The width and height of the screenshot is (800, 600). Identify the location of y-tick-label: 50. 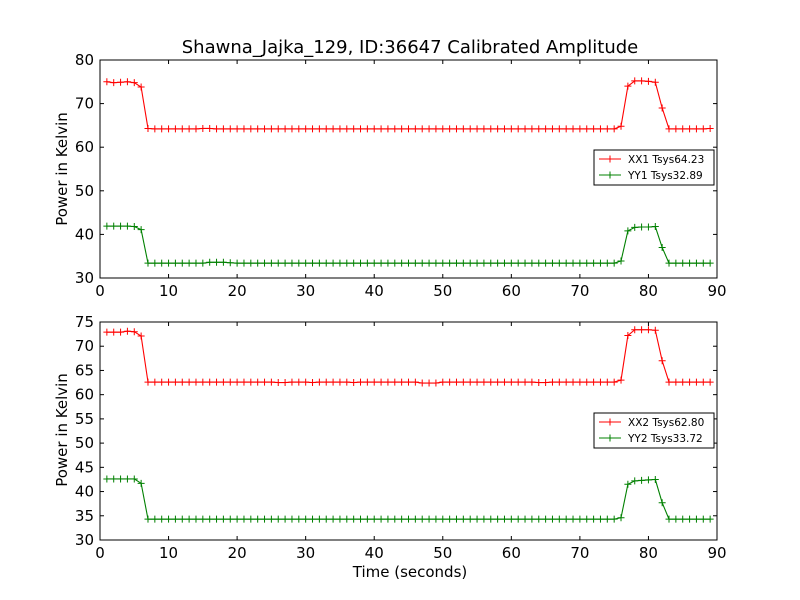
(84, 191).